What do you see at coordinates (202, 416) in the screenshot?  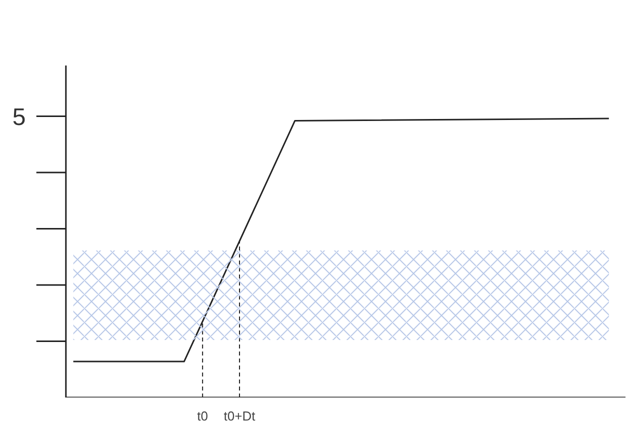 I see `x-tick-label: t0` at bounding box center [202, 416].